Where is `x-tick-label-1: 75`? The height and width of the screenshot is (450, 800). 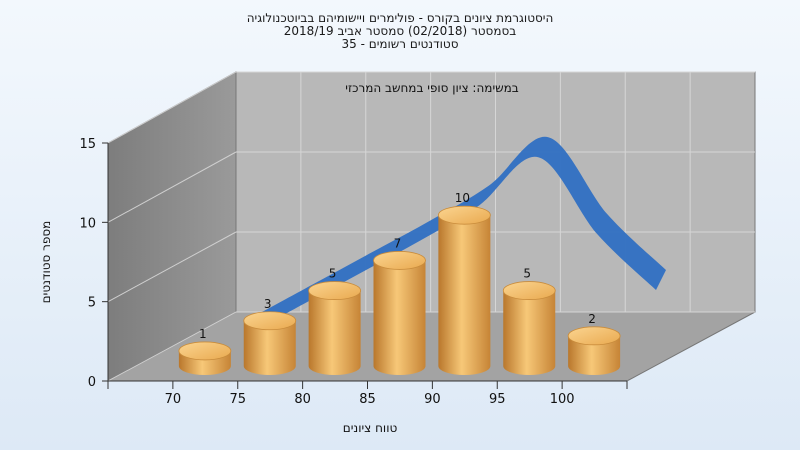 x-tick-label-1: 75 is located at coordinates (237, 399).